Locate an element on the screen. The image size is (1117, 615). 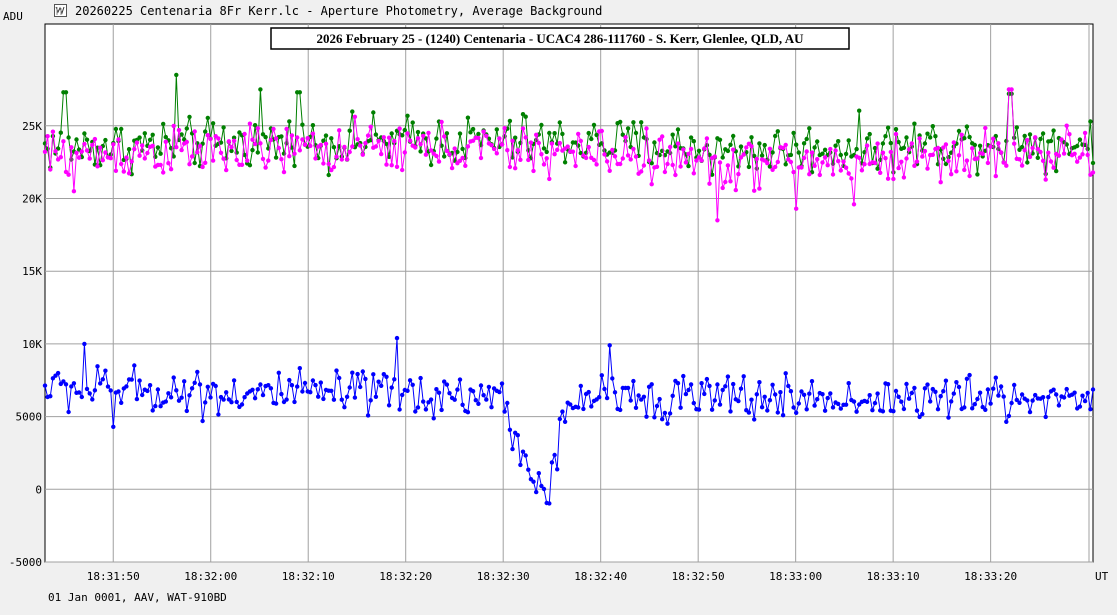
y-axis-label: ADU is located at coordinates (13, 16).